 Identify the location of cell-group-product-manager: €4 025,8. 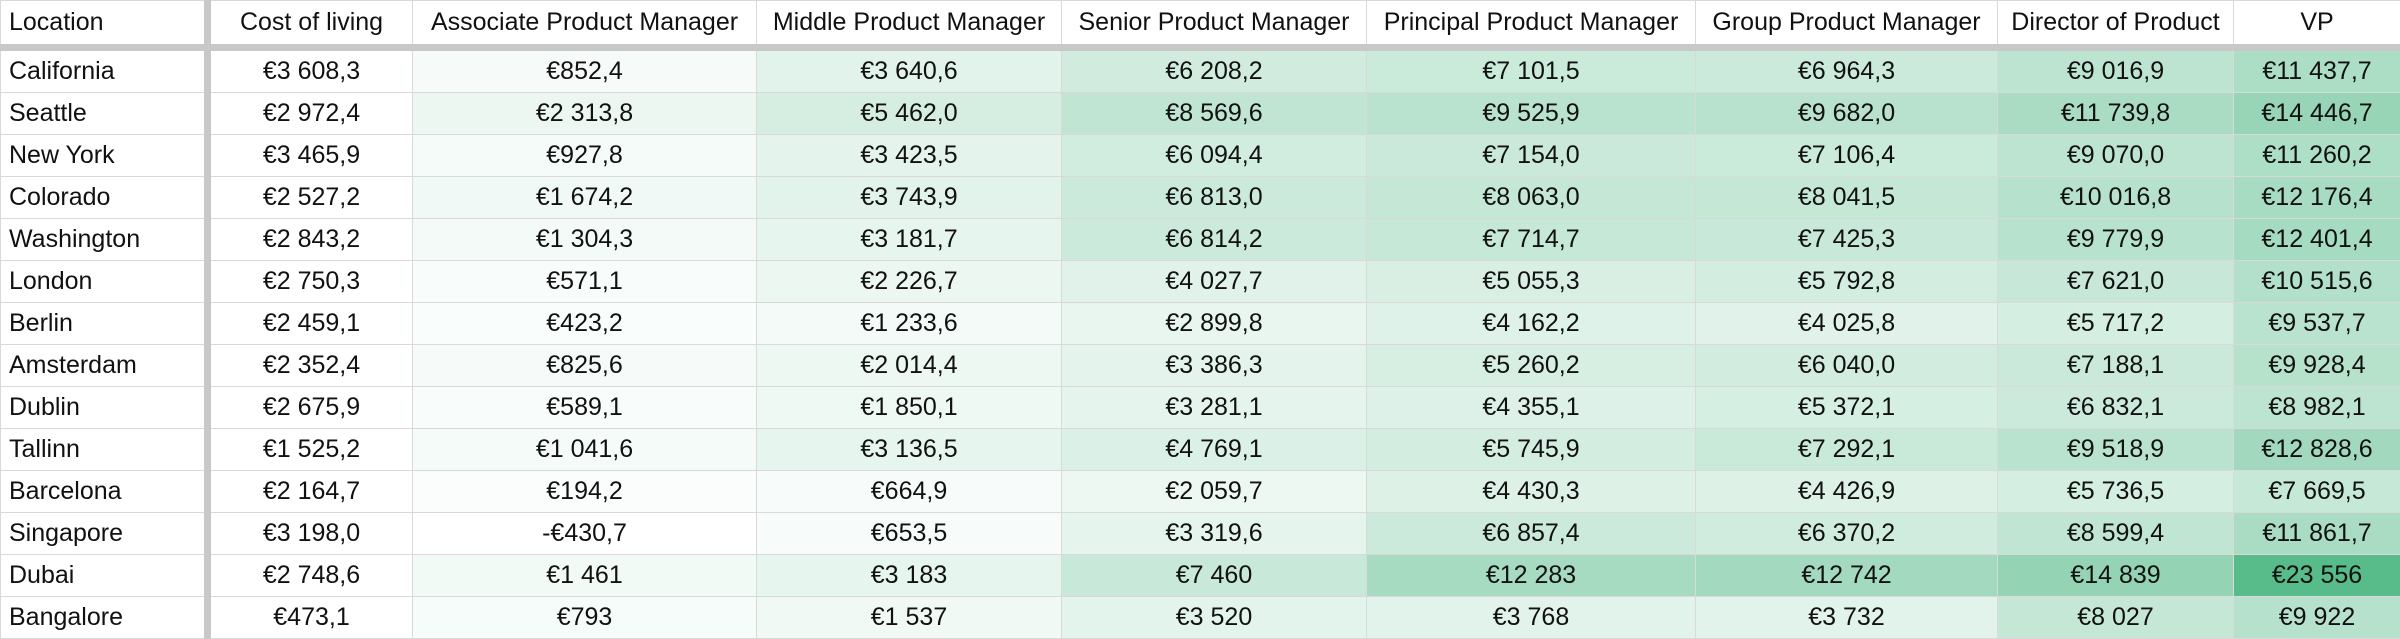
(1847, 324).